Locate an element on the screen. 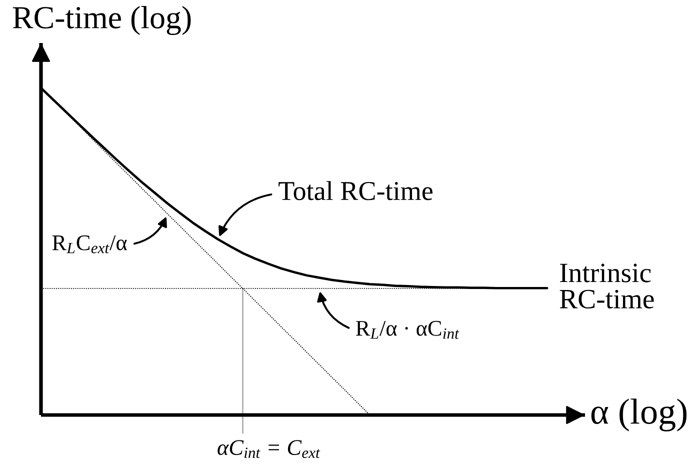 The height and width of the screenshot is (466, 699). annotation: R$_{L}$C$_{ext}$/α is located at coordinates (89, 244).